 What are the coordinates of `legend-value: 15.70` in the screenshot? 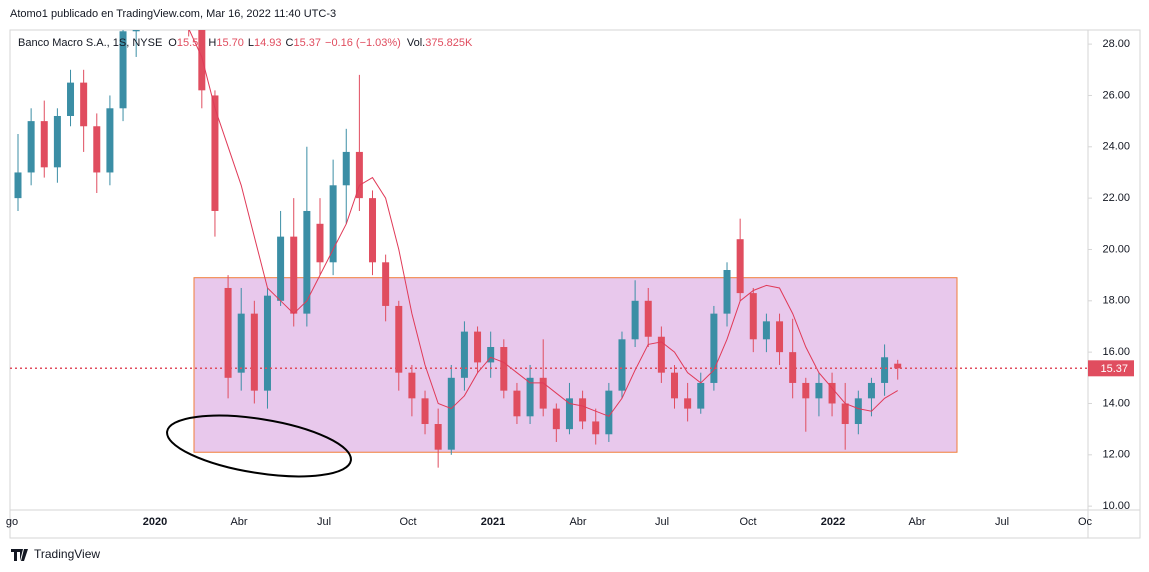 It's located at (230, 43).